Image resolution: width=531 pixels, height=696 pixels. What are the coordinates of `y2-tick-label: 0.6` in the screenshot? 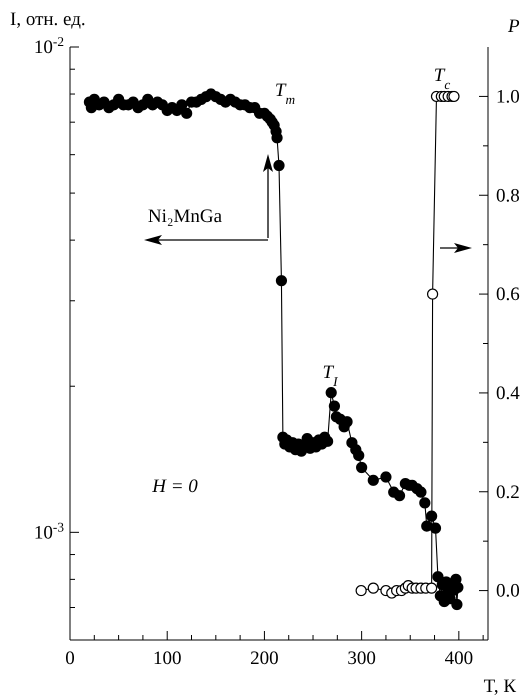 It's located at (508, 295).